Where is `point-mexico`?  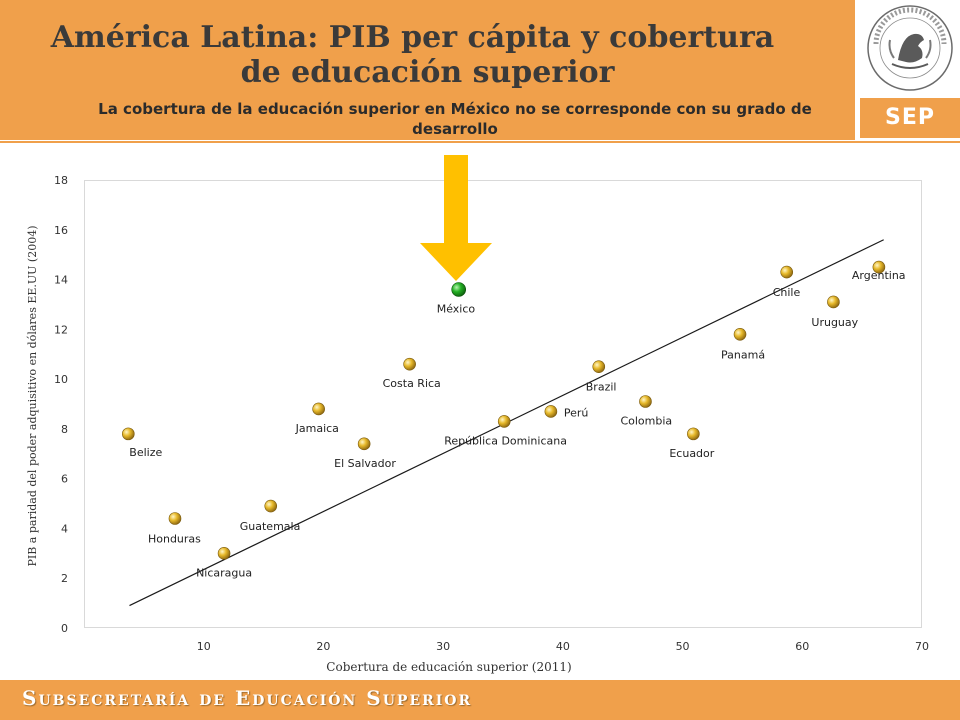
point-mexico is located at coordinates (459, 289).